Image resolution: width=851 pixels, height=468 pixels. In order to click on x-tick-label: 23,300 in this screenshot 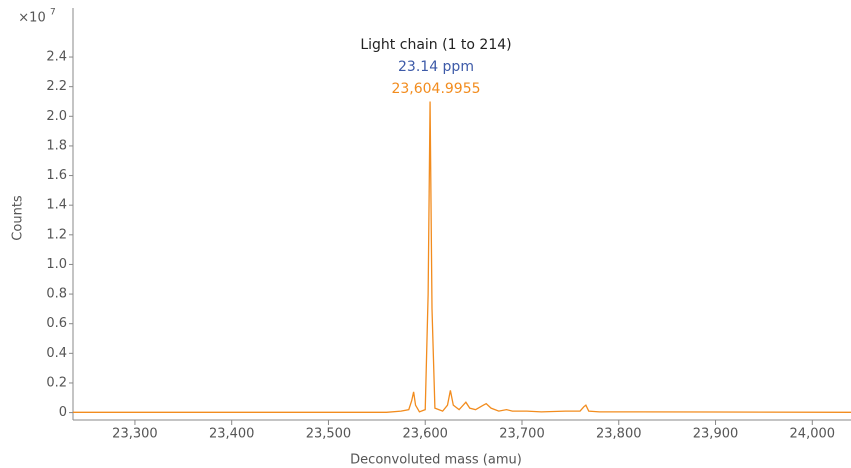, I will do `click(135, 434)`.